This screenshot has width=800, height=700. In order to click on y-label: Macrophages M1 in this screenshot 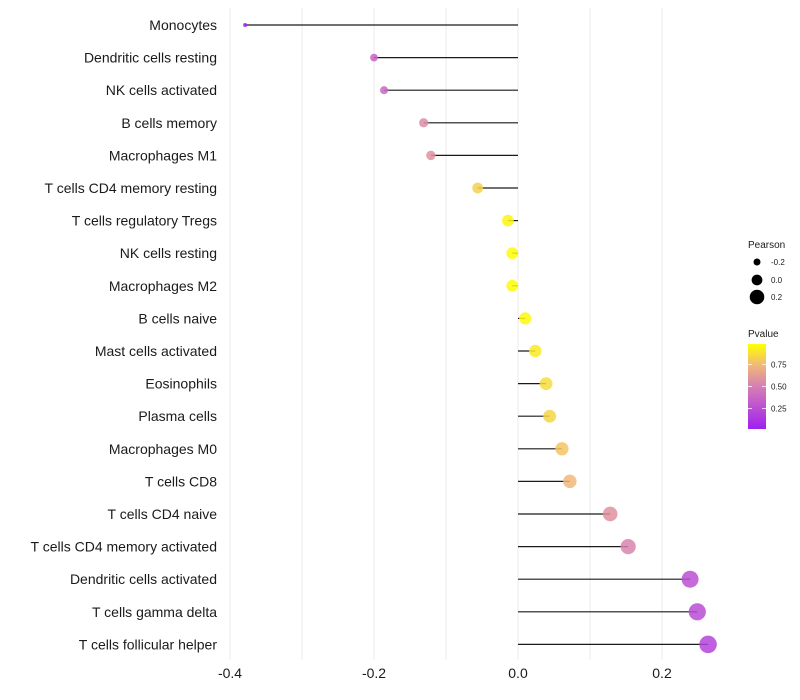, I will do `click(163, 155)`.